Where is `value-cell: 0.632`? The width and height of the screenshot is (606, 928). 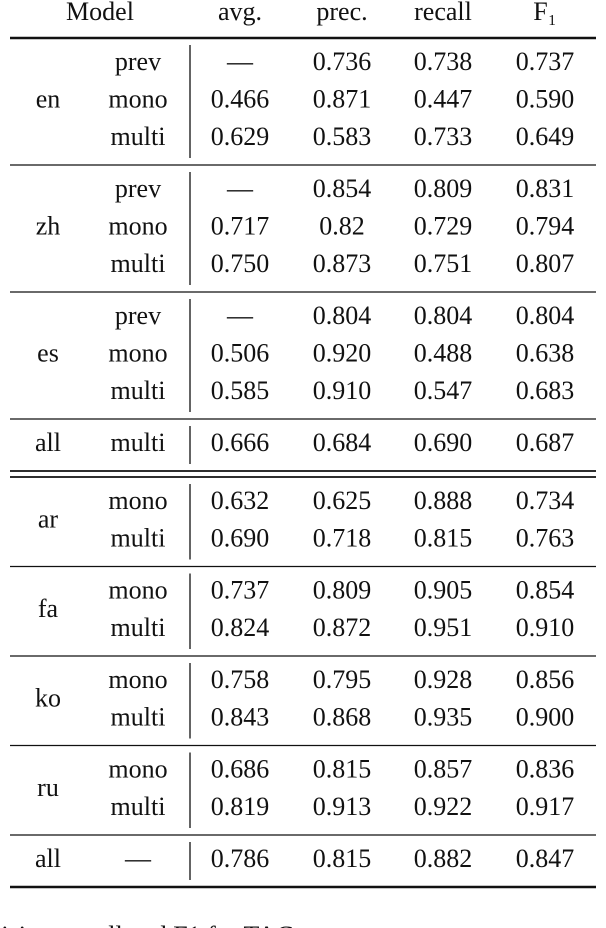 value-cell: 0.632 is located at coordinates (240, 500).